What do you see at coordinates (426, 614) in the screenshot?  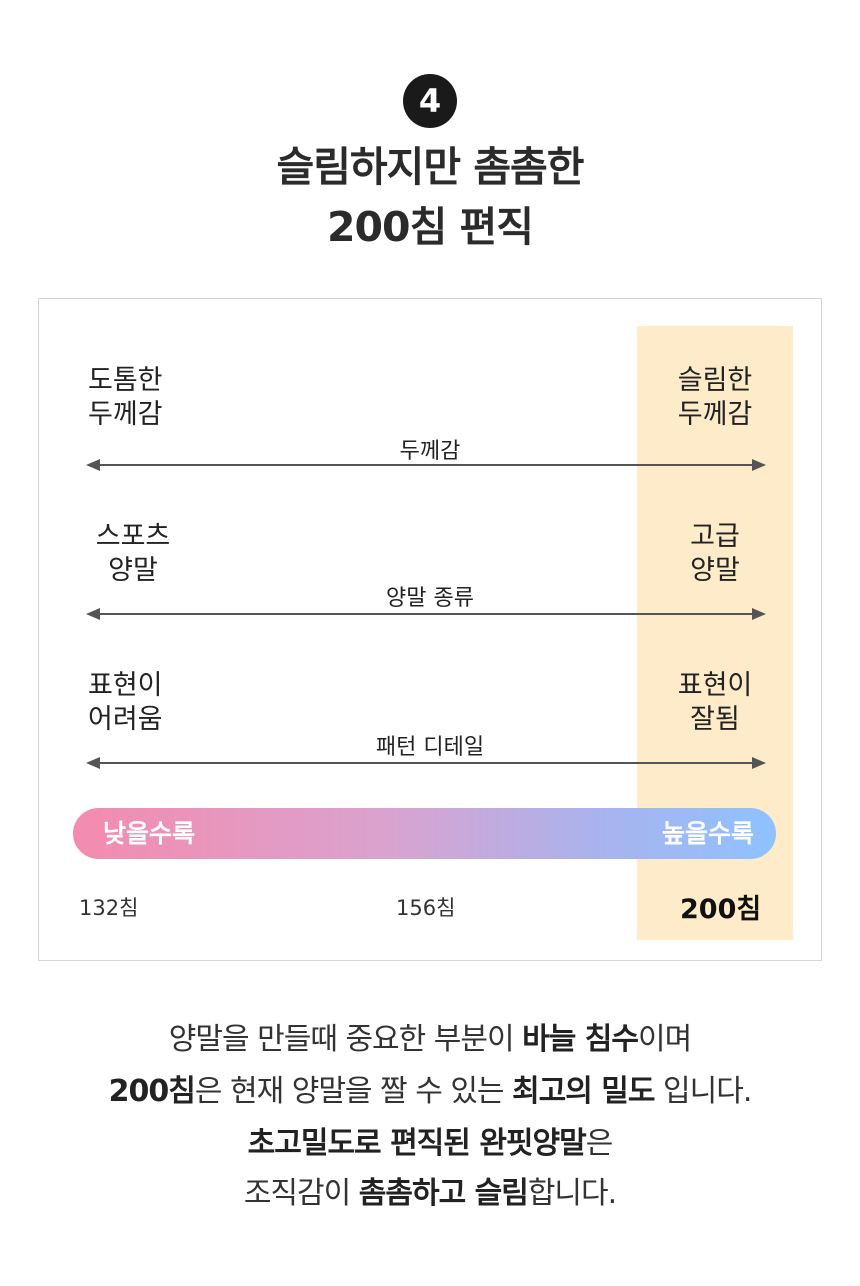 I see `row2-double-arrow` at bounding box center [426, 614].